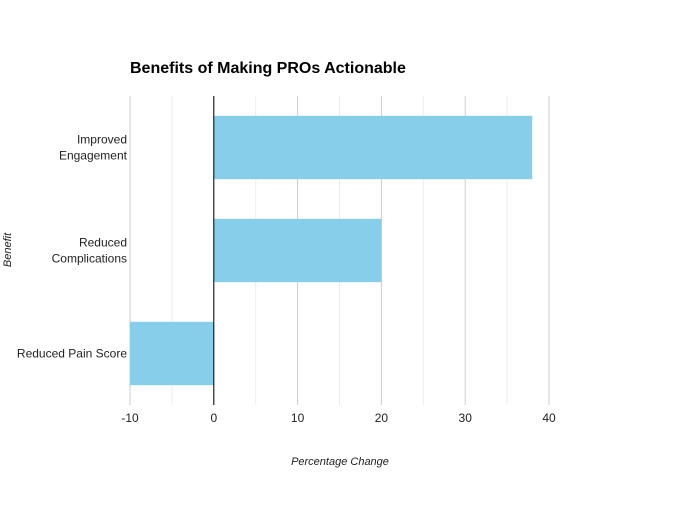  Describe the element at coordinates (130, 418) in the screenshot. I see `x-tick-label: -10` at that location.